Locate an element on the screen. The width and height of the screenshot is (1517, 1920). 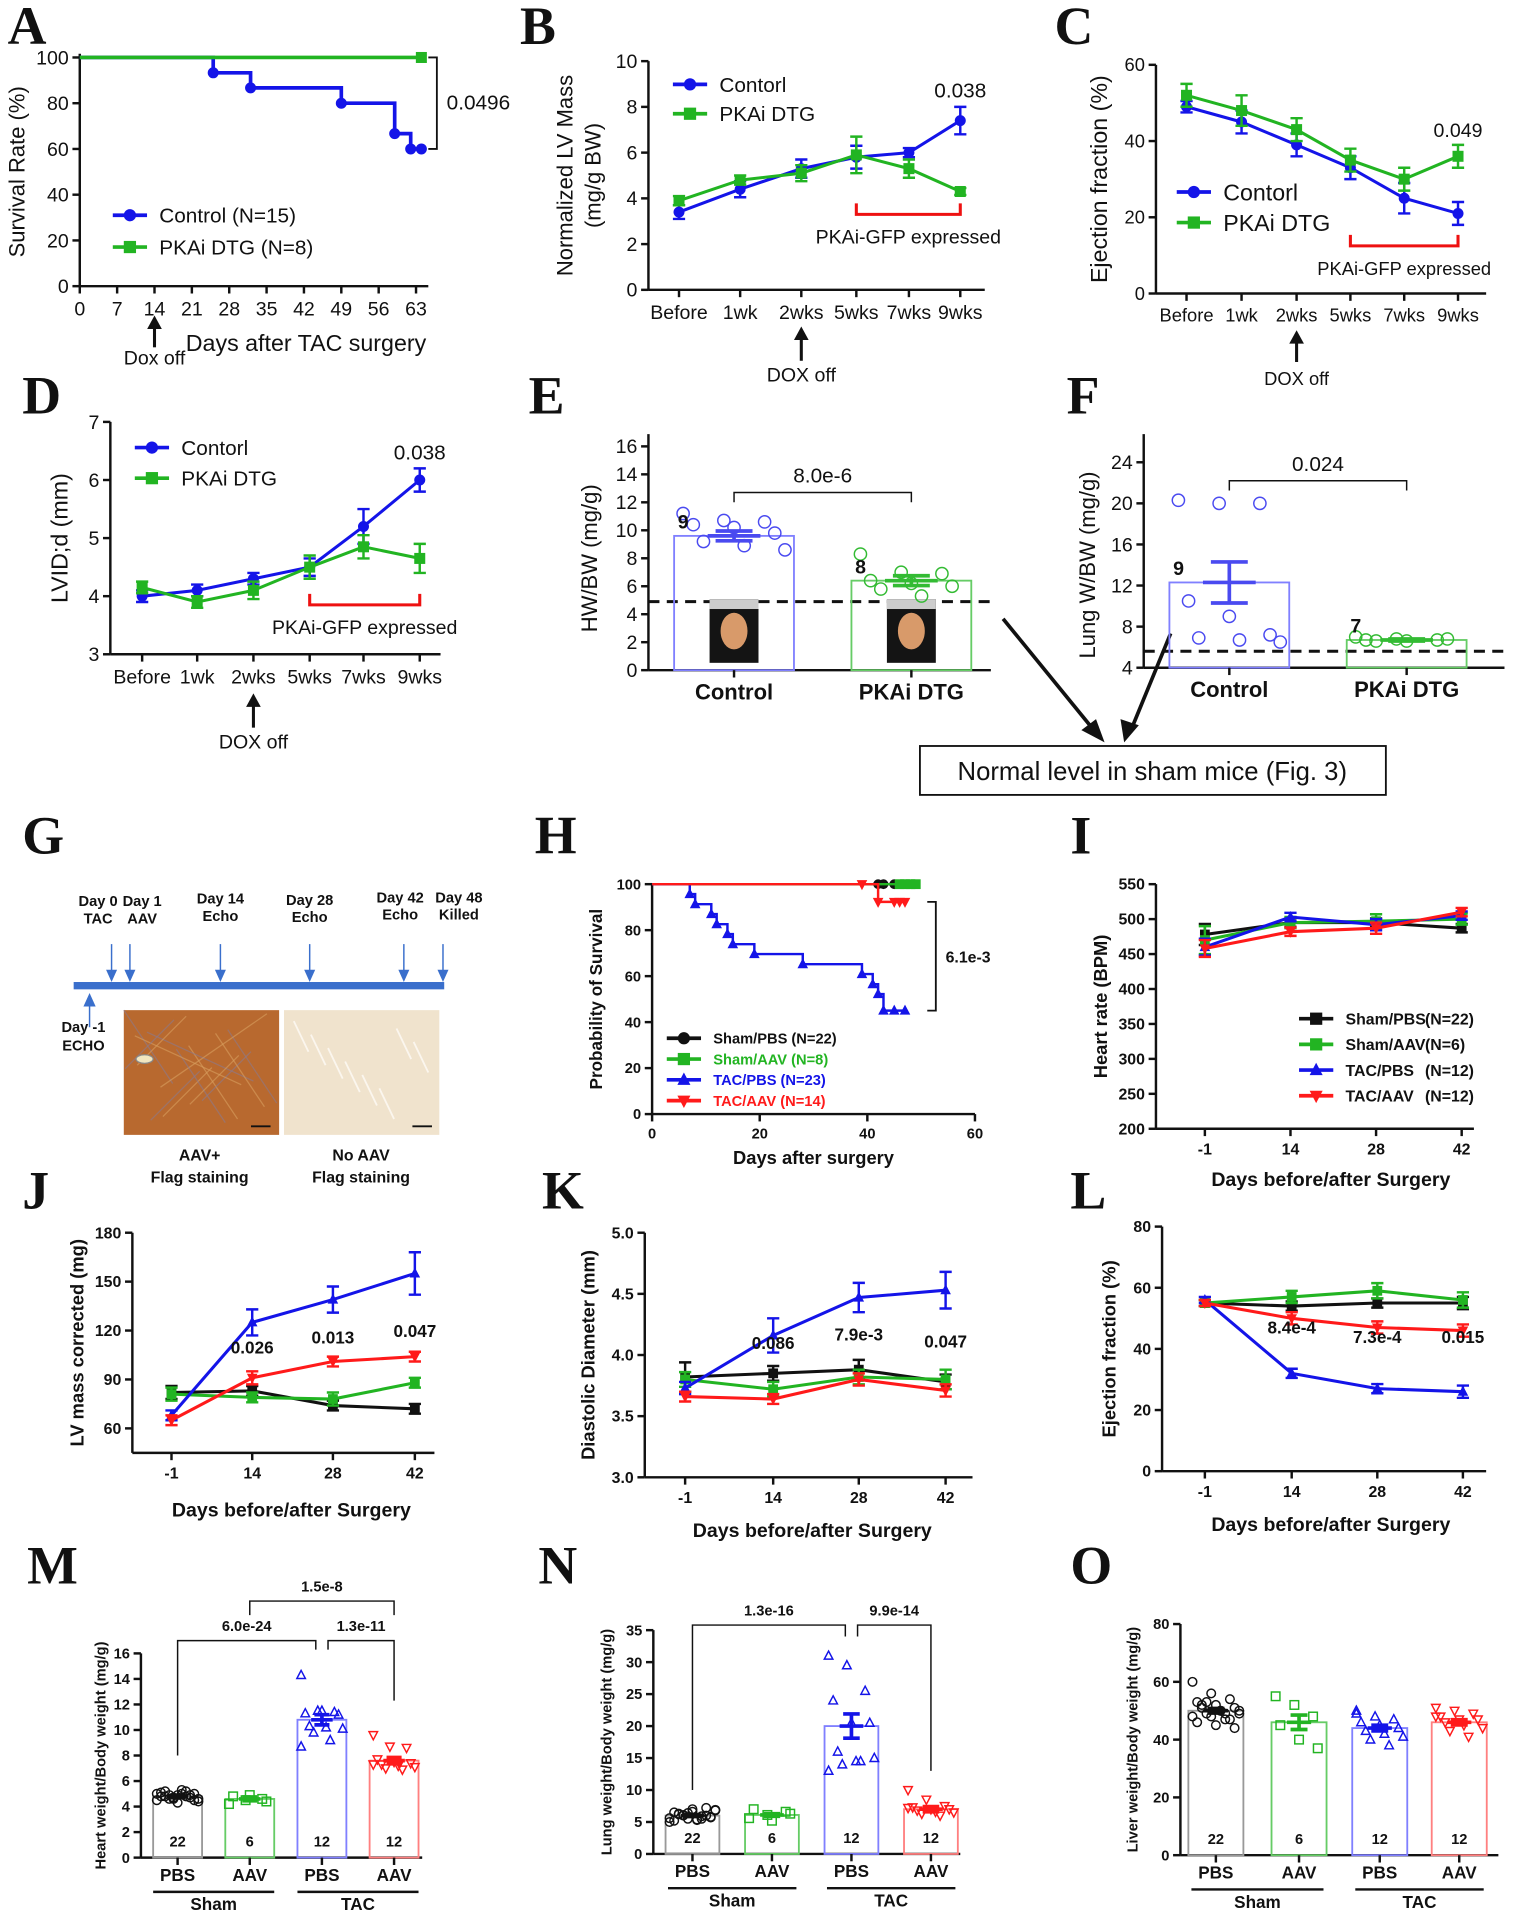
bar-group-3: 12 AAV is located at coordinates (1459, 1792).